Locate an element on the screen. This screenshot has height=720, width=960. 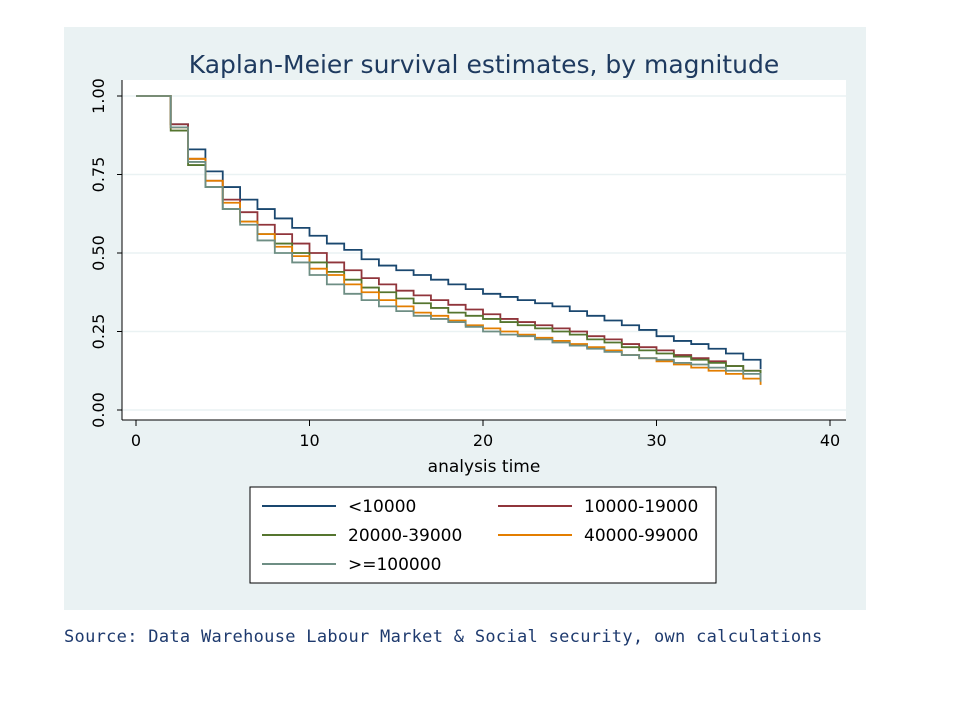
y-tick-label: 0.25 is located at coordinates (98, 332).